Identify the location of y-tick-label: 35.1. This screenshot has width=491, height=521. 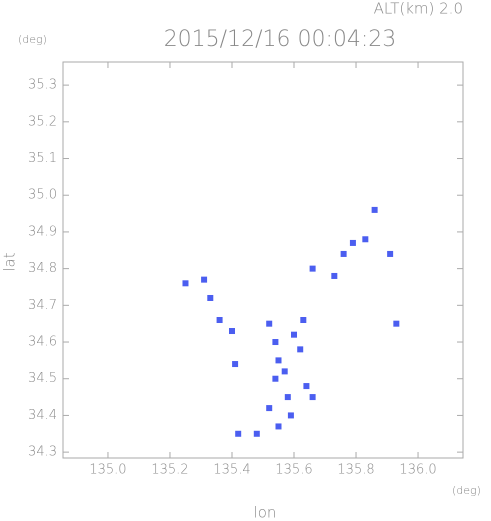
(42, 158).